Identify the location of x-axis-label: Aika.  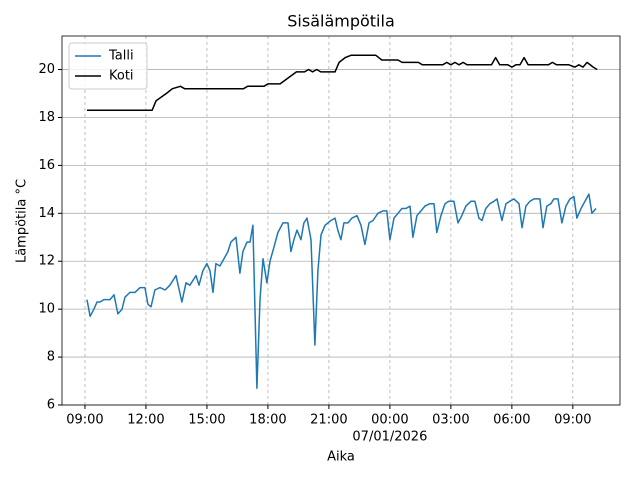
(341, 457).